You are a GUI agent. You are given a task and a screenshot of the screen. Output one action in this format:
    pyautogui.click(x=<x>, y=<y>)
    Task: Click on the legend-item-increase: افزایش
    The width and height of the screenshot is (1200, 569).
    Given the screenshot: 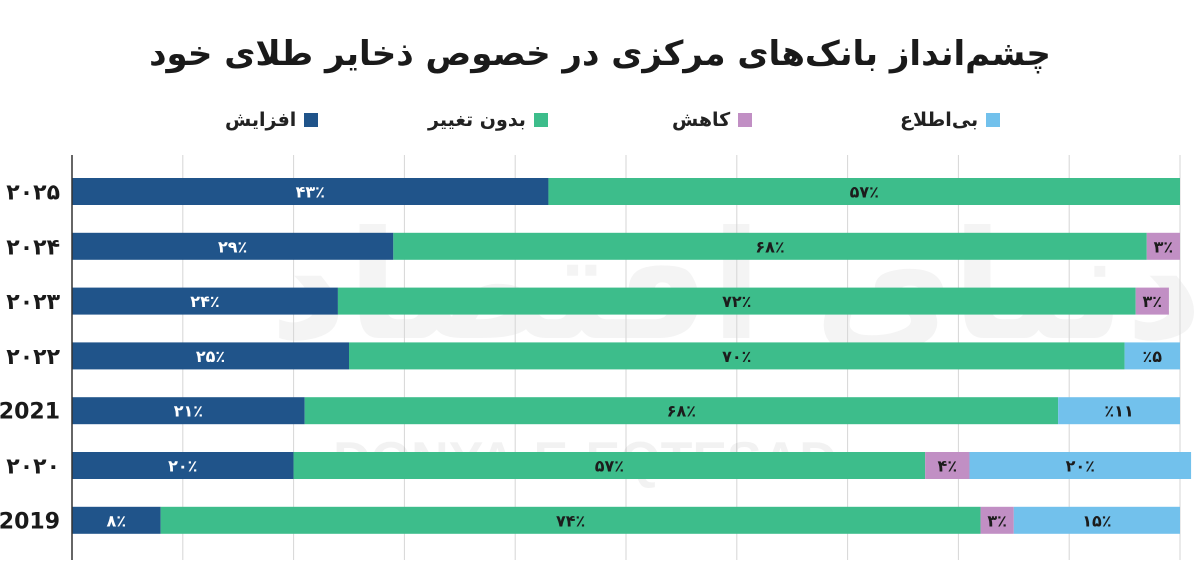 What is the action you would take?
    pyautogui.click(x=272, y=120)
    